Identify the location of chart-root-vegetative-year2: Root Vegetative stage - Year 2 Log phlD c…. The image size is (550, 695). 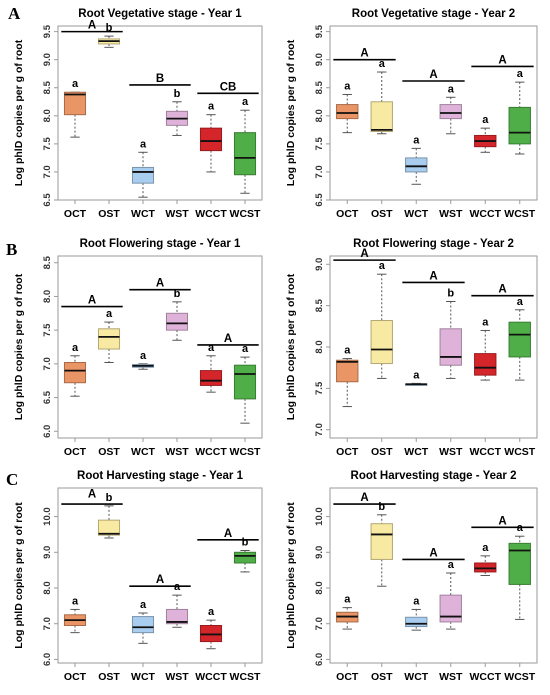
(411, 114).